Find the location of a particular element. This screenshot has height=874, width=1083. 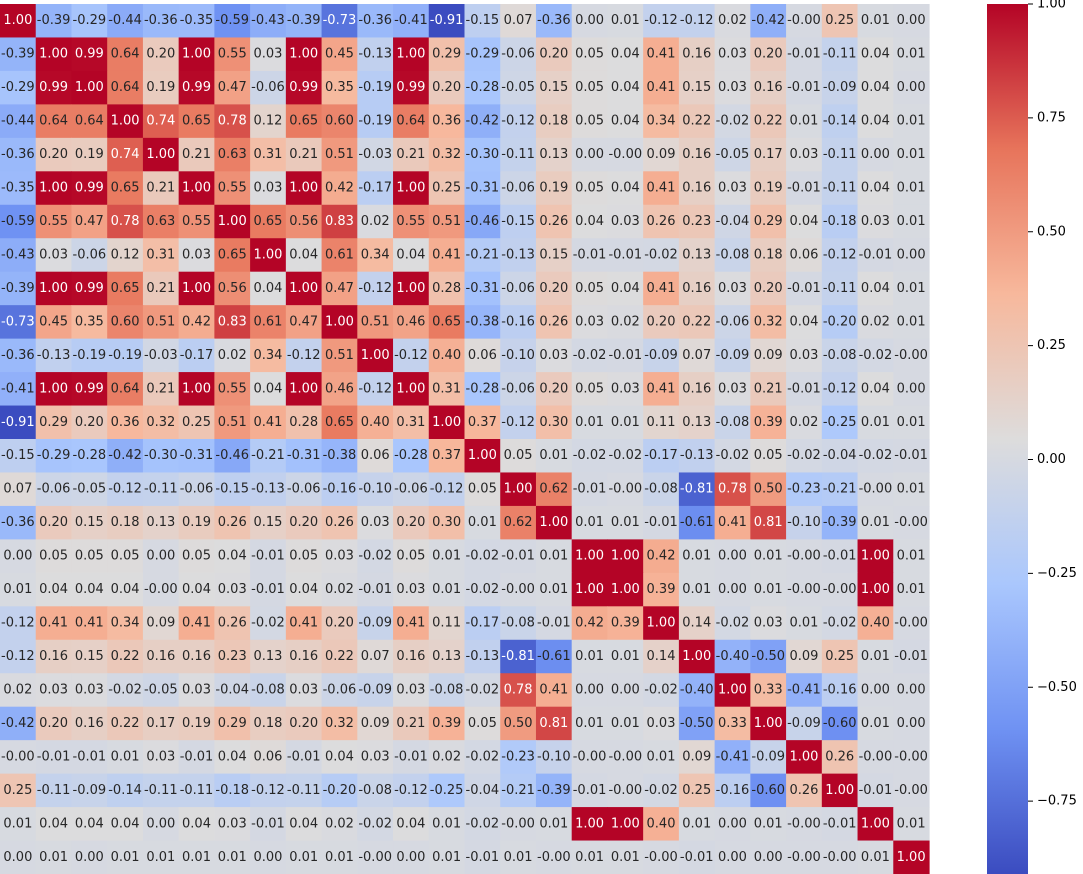

heatmap-cell-label: 0.02 is located at coordinates (732, 20).